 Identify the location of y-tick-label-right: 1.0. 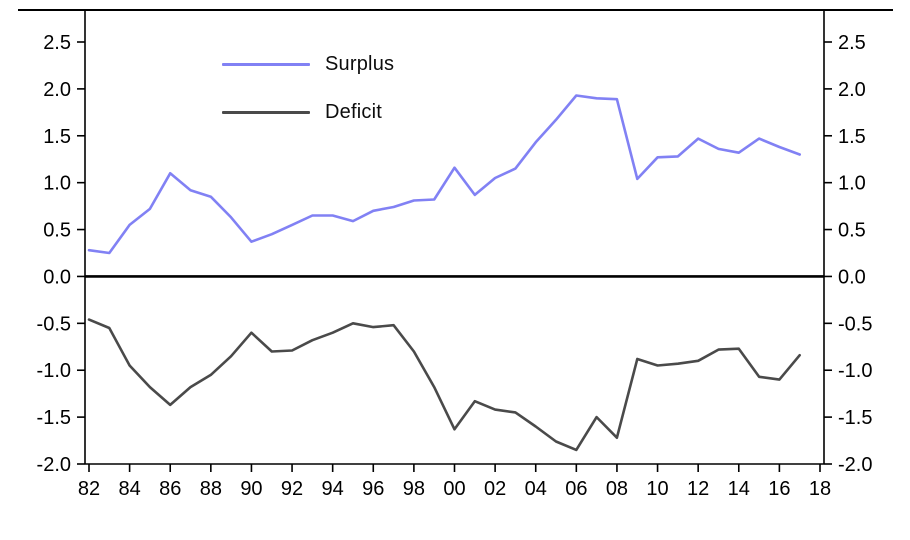
(852, 184).